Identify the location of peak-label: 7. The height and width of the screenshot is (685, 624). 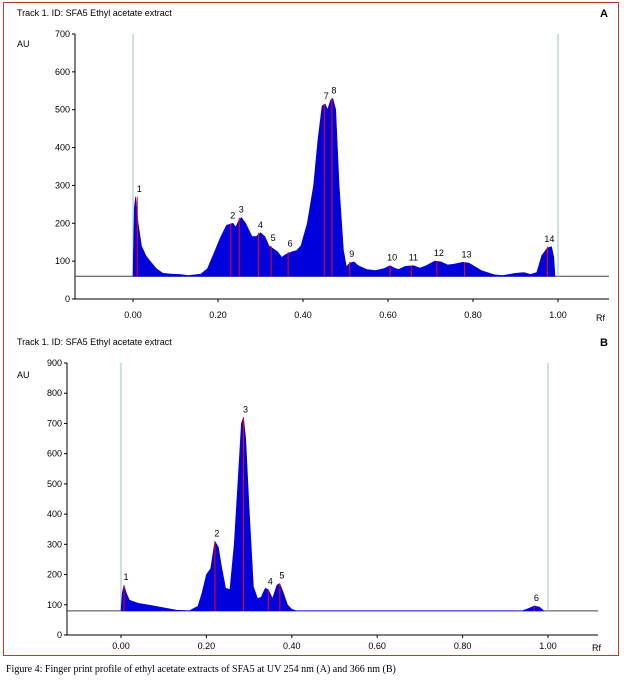
(326, 96).